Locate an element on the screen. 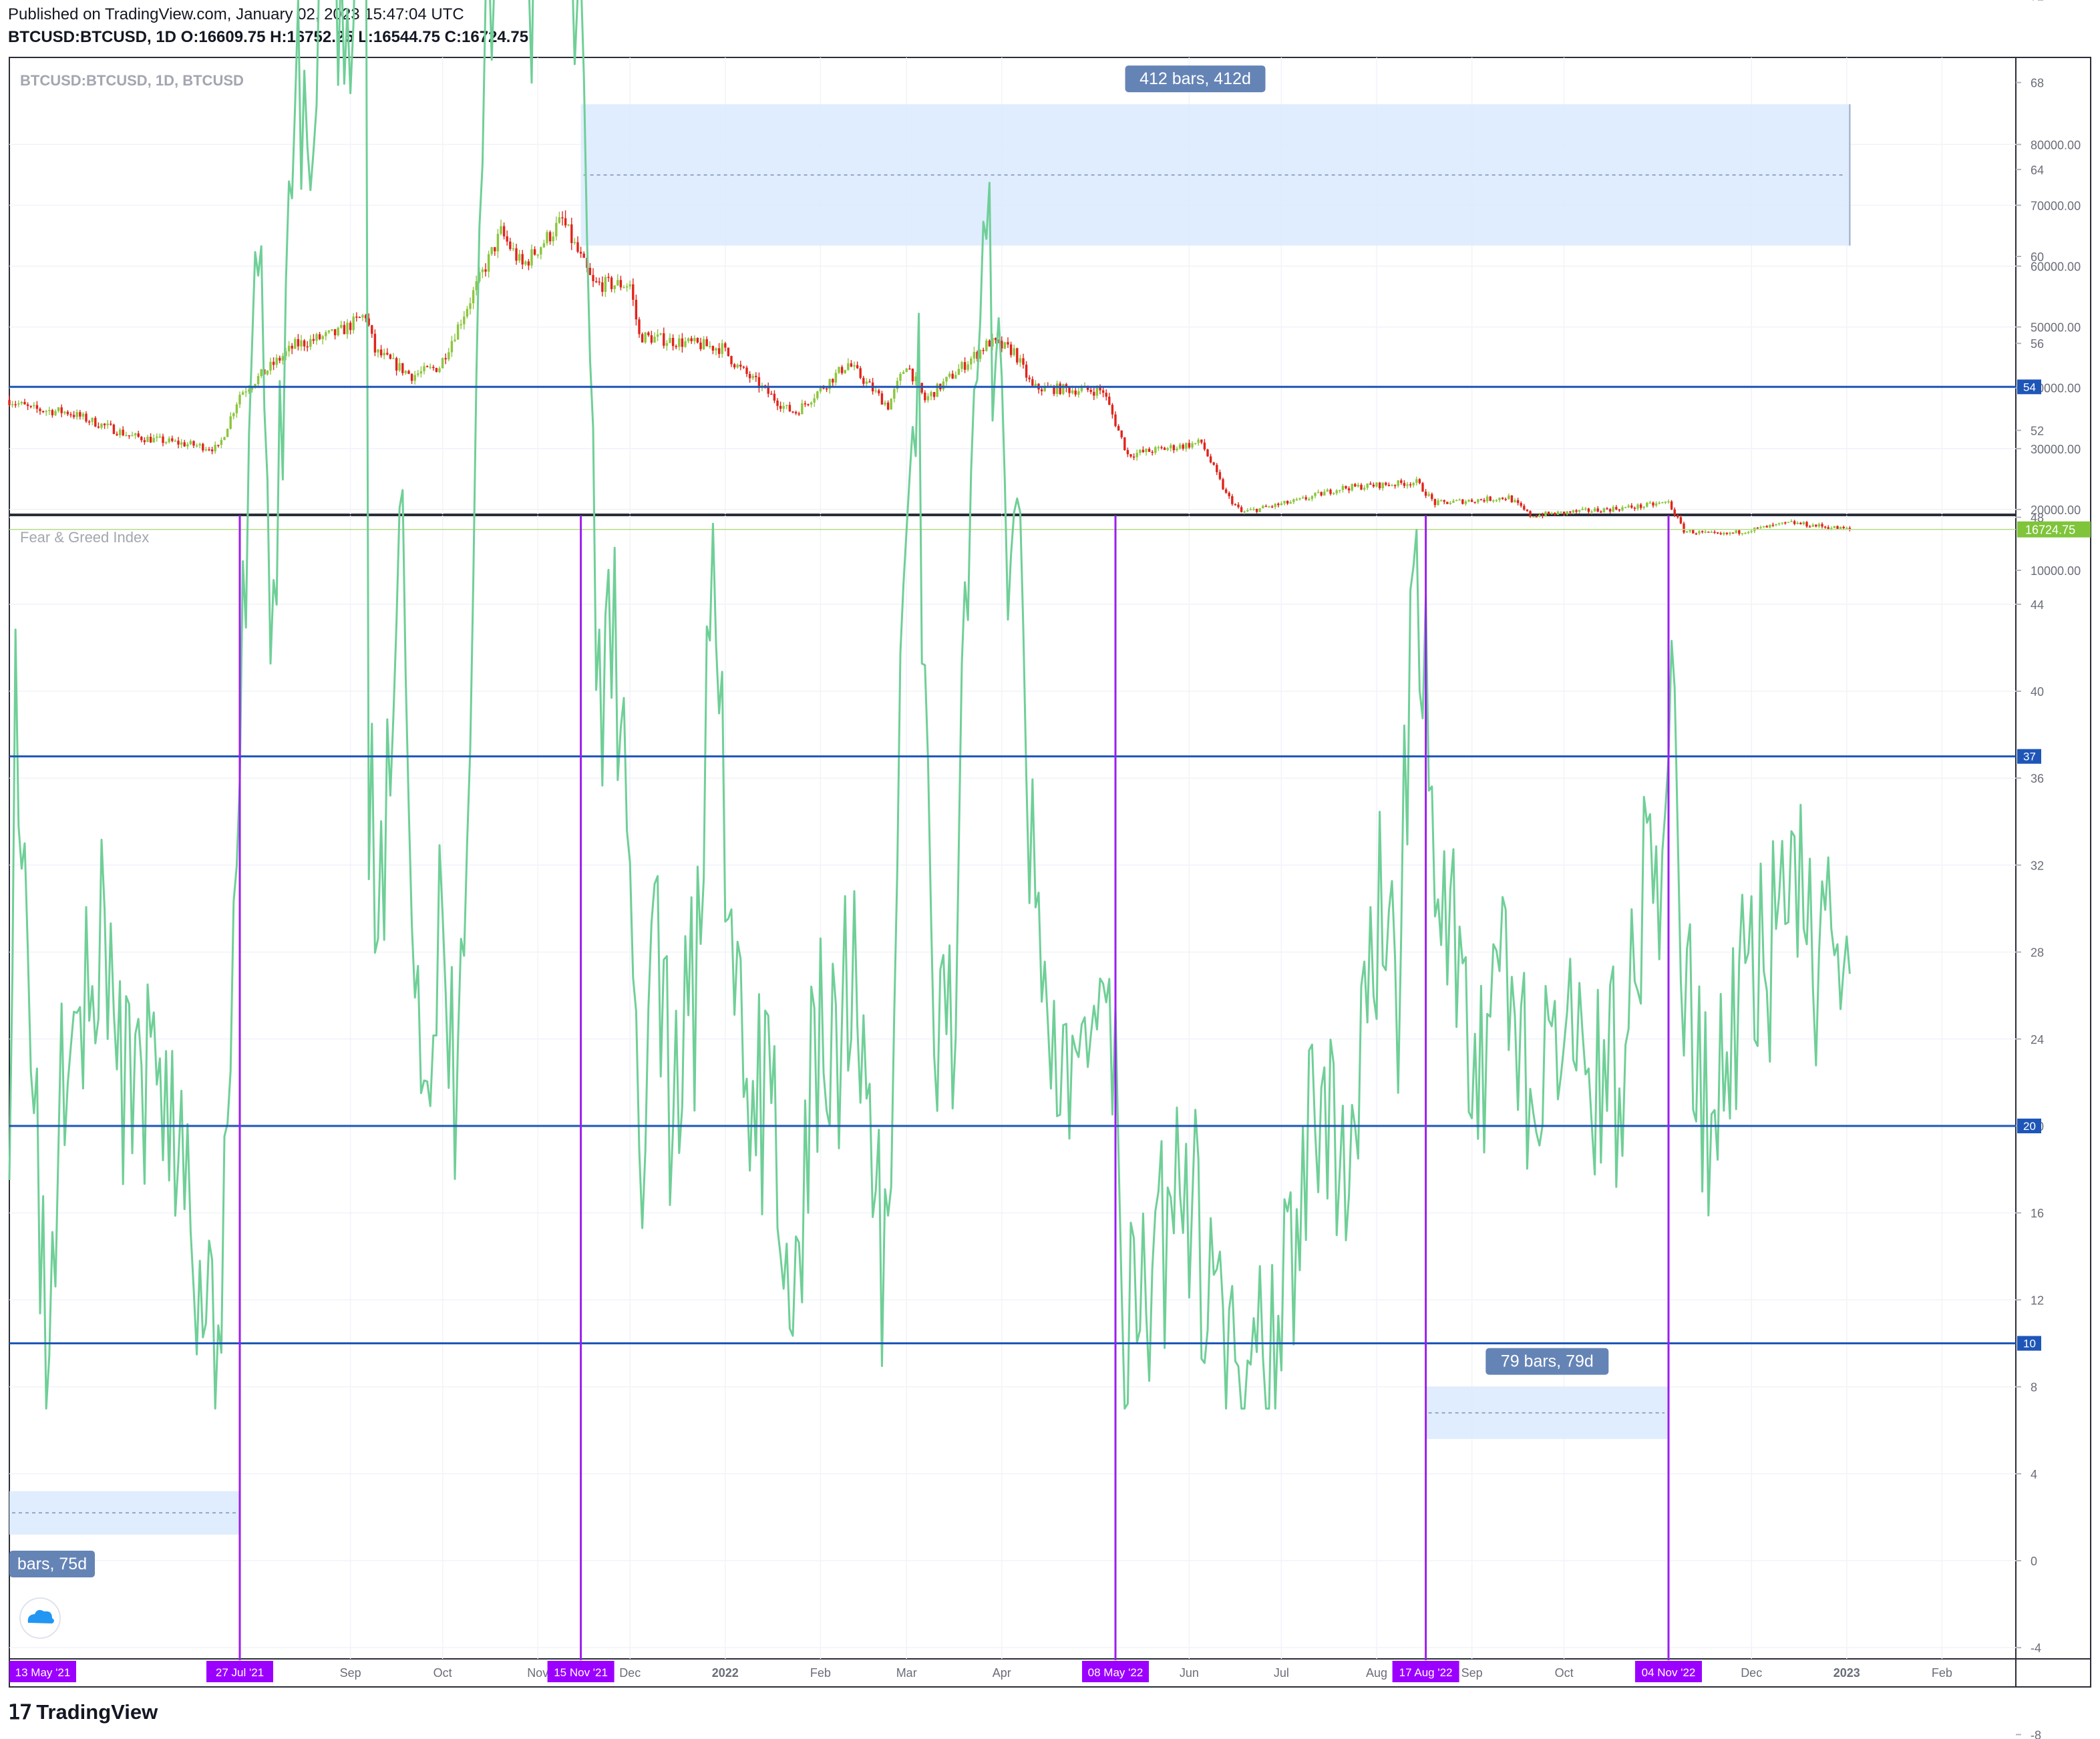 The width and height of the screenshot is (2100, 1739). price-tick-label: 20000.00 is located at coordinates (2056, 511).